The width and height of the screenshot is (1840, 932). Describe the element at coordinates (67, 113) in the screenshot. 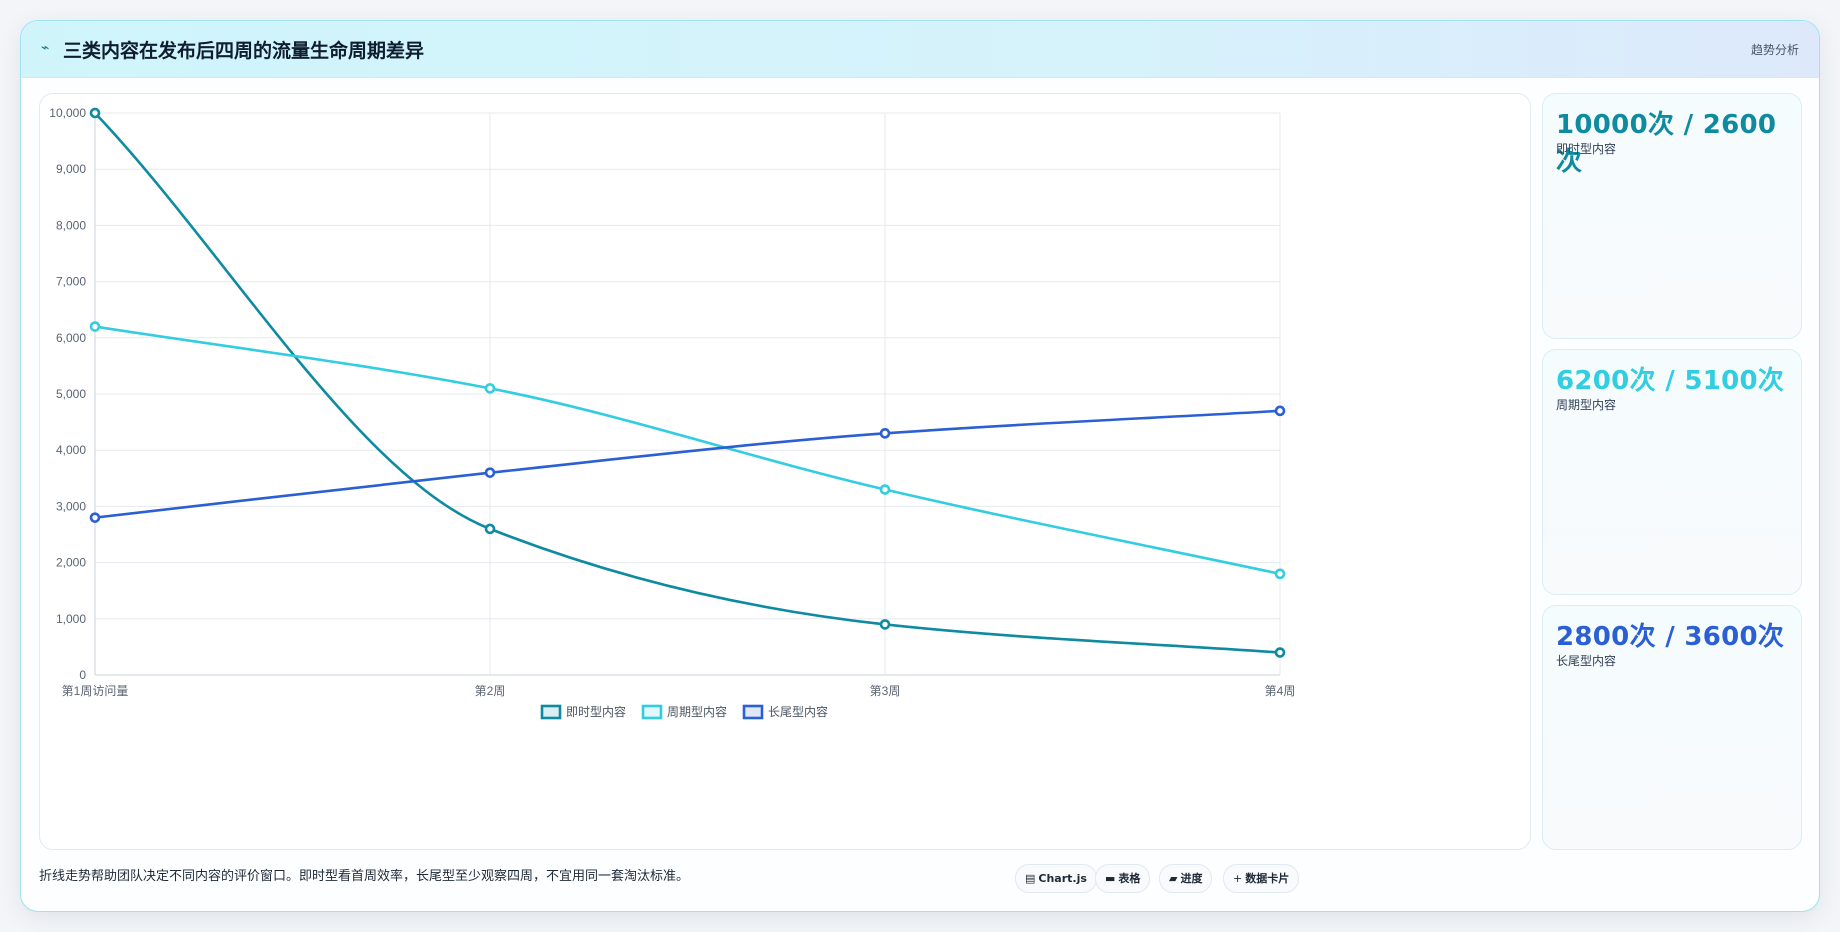

I see `y-tick-label: 10,000` at that location.